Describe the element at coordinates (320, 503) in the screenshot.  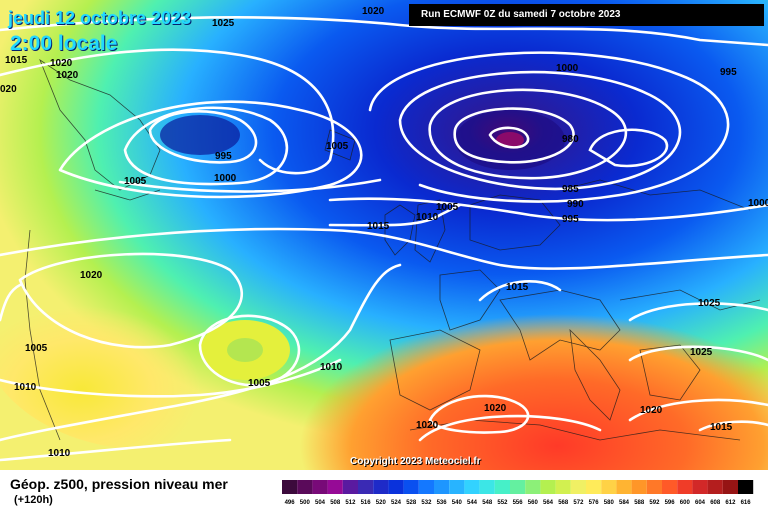
I see `scale-tick-label: 504` at that location.